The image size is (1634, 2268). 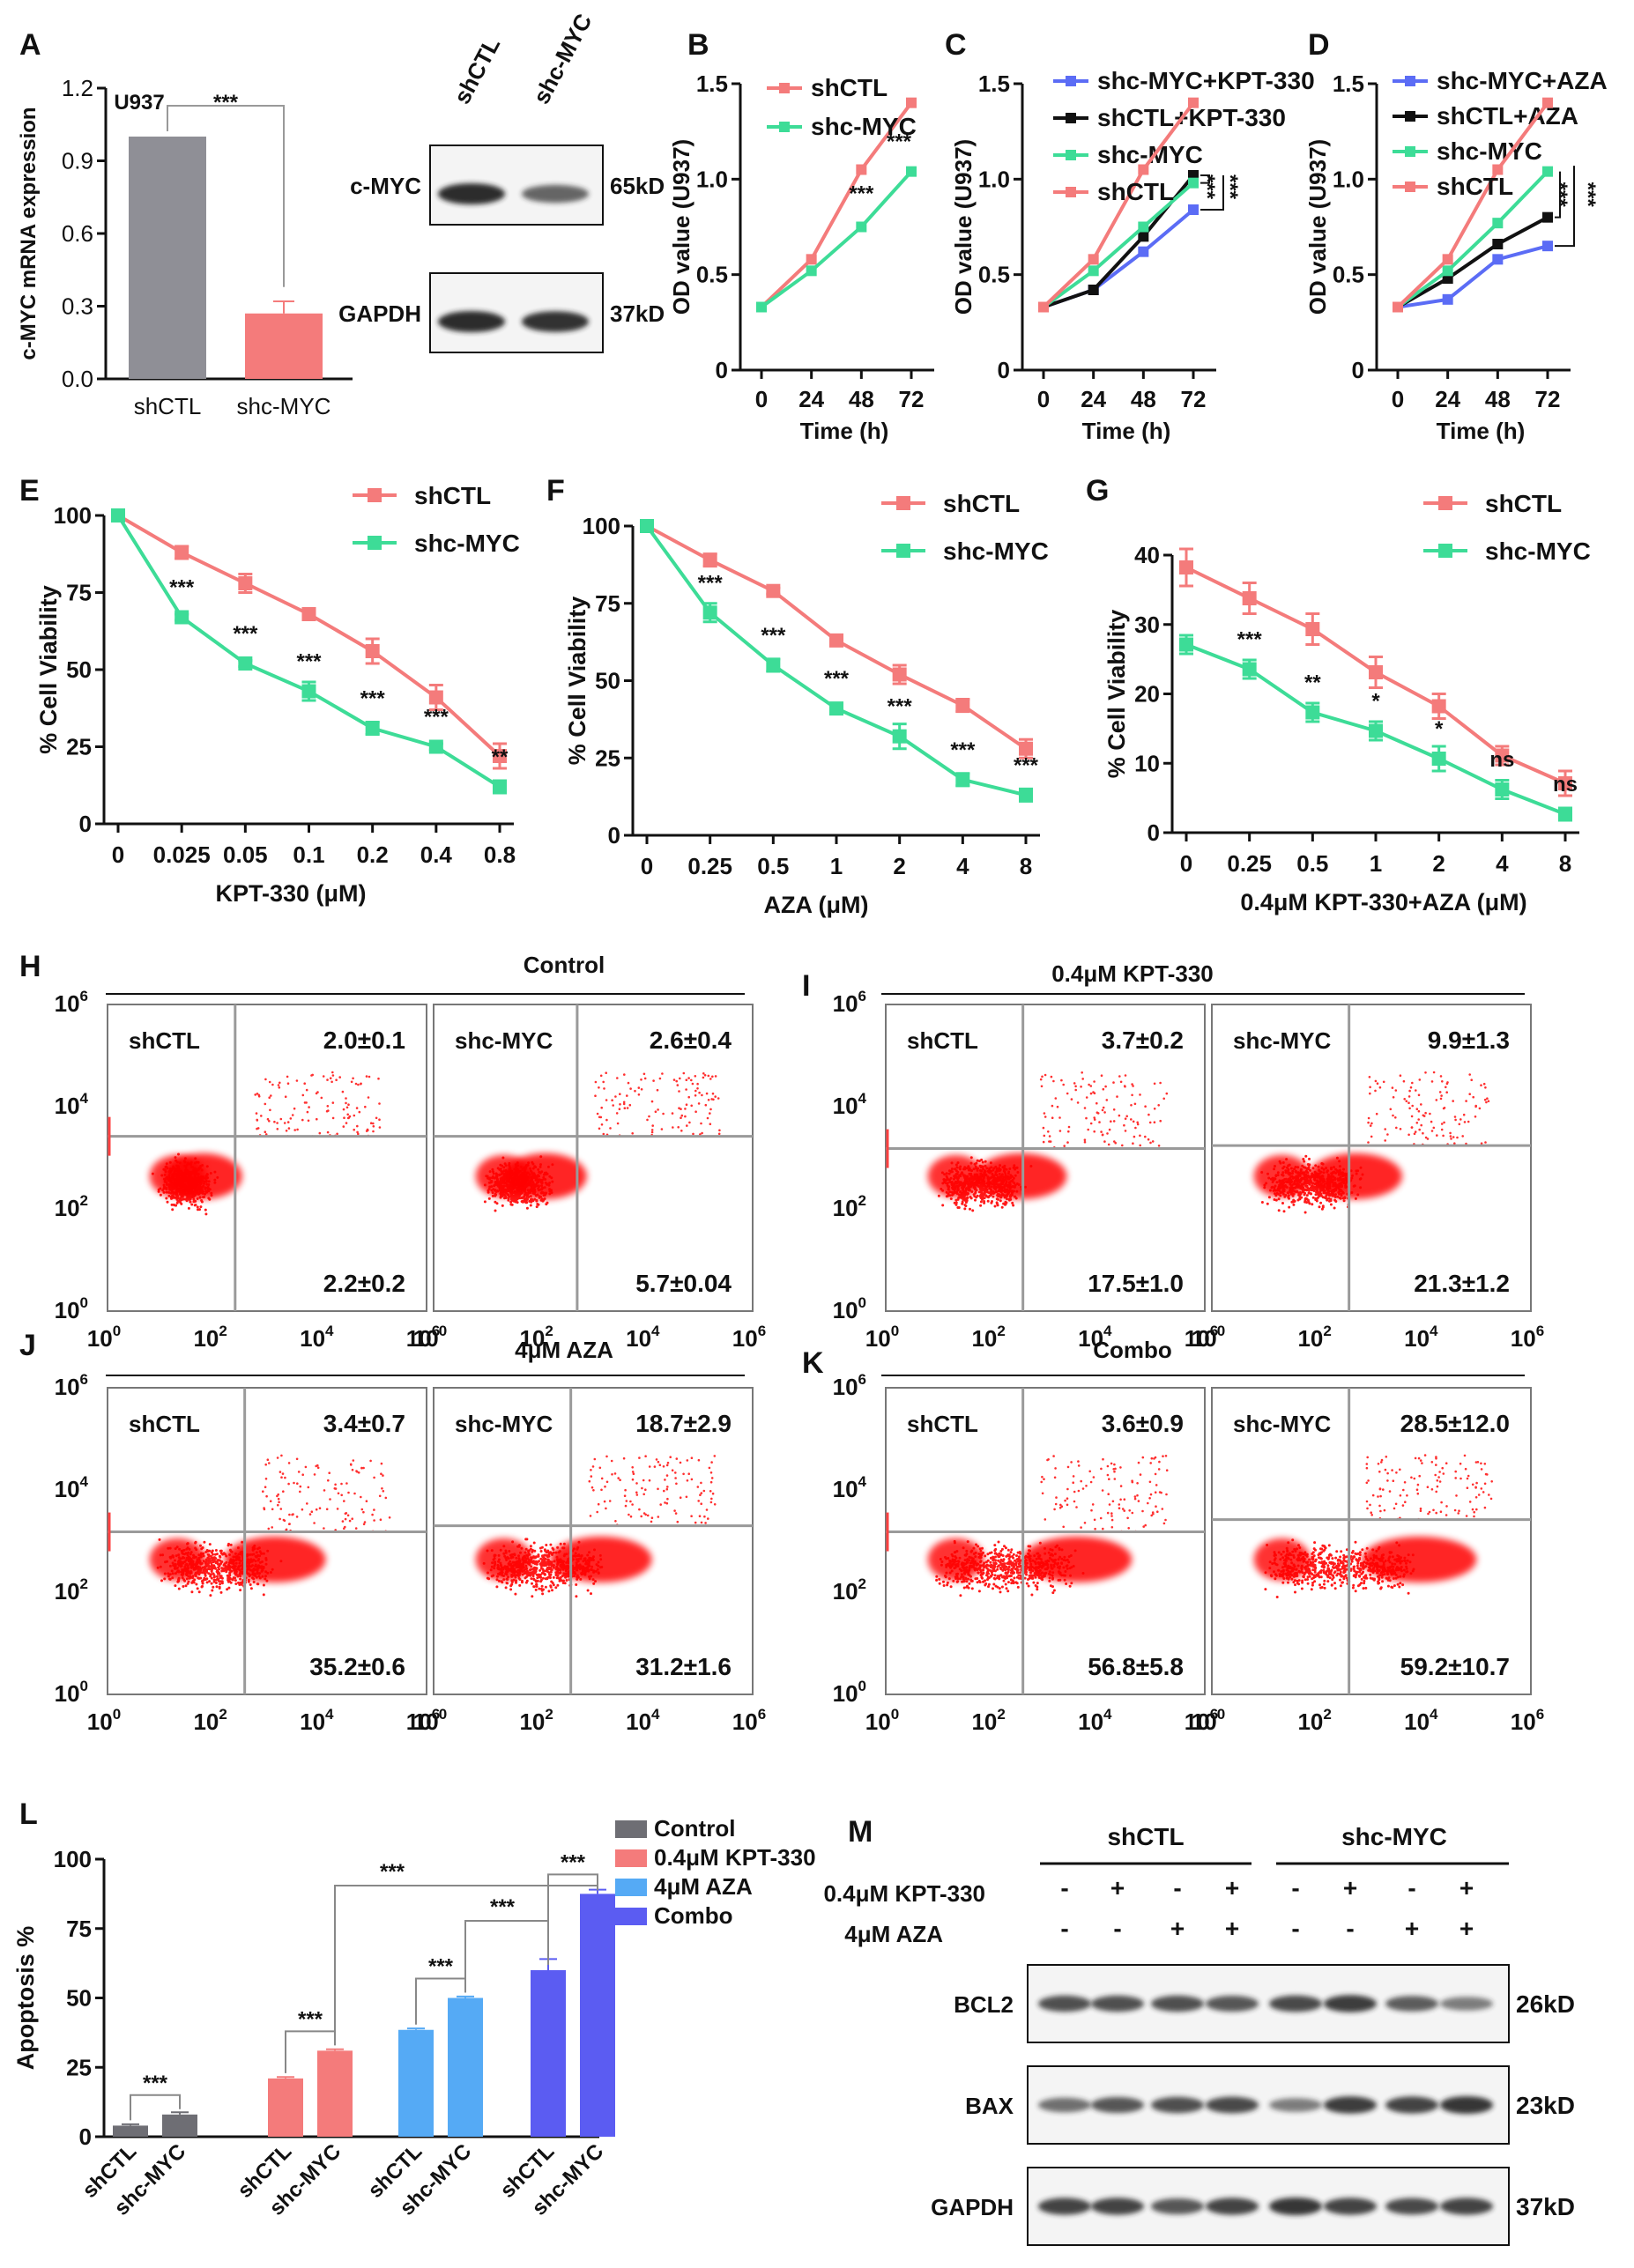 What do you see at coordinates (607, 681) in the screenshot?
I see `y-tick-label: 50` at bounding box center [607, 681].